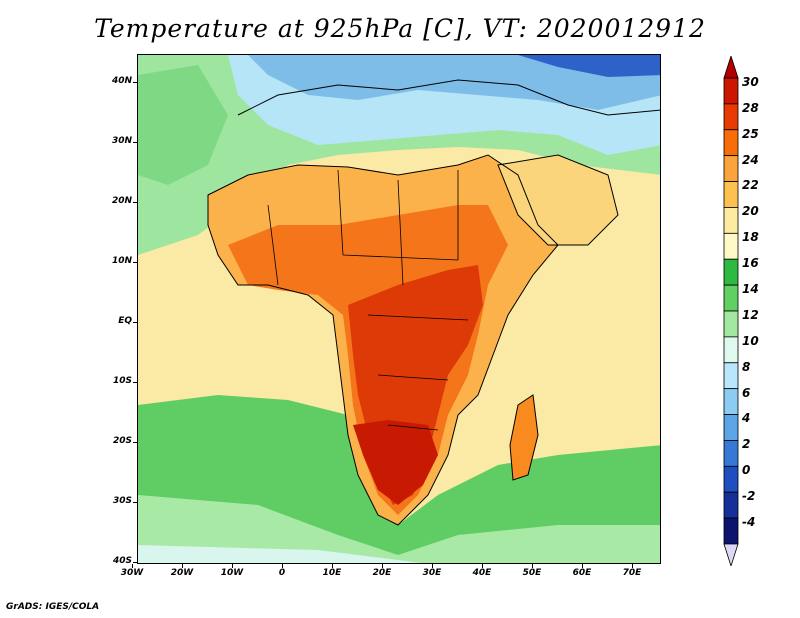 This screenshot has height=618, width=800. What do you see at coordinates (280, 554) in the screenshot?
I see `south-cyan-band` at bounding box center [280, 554].